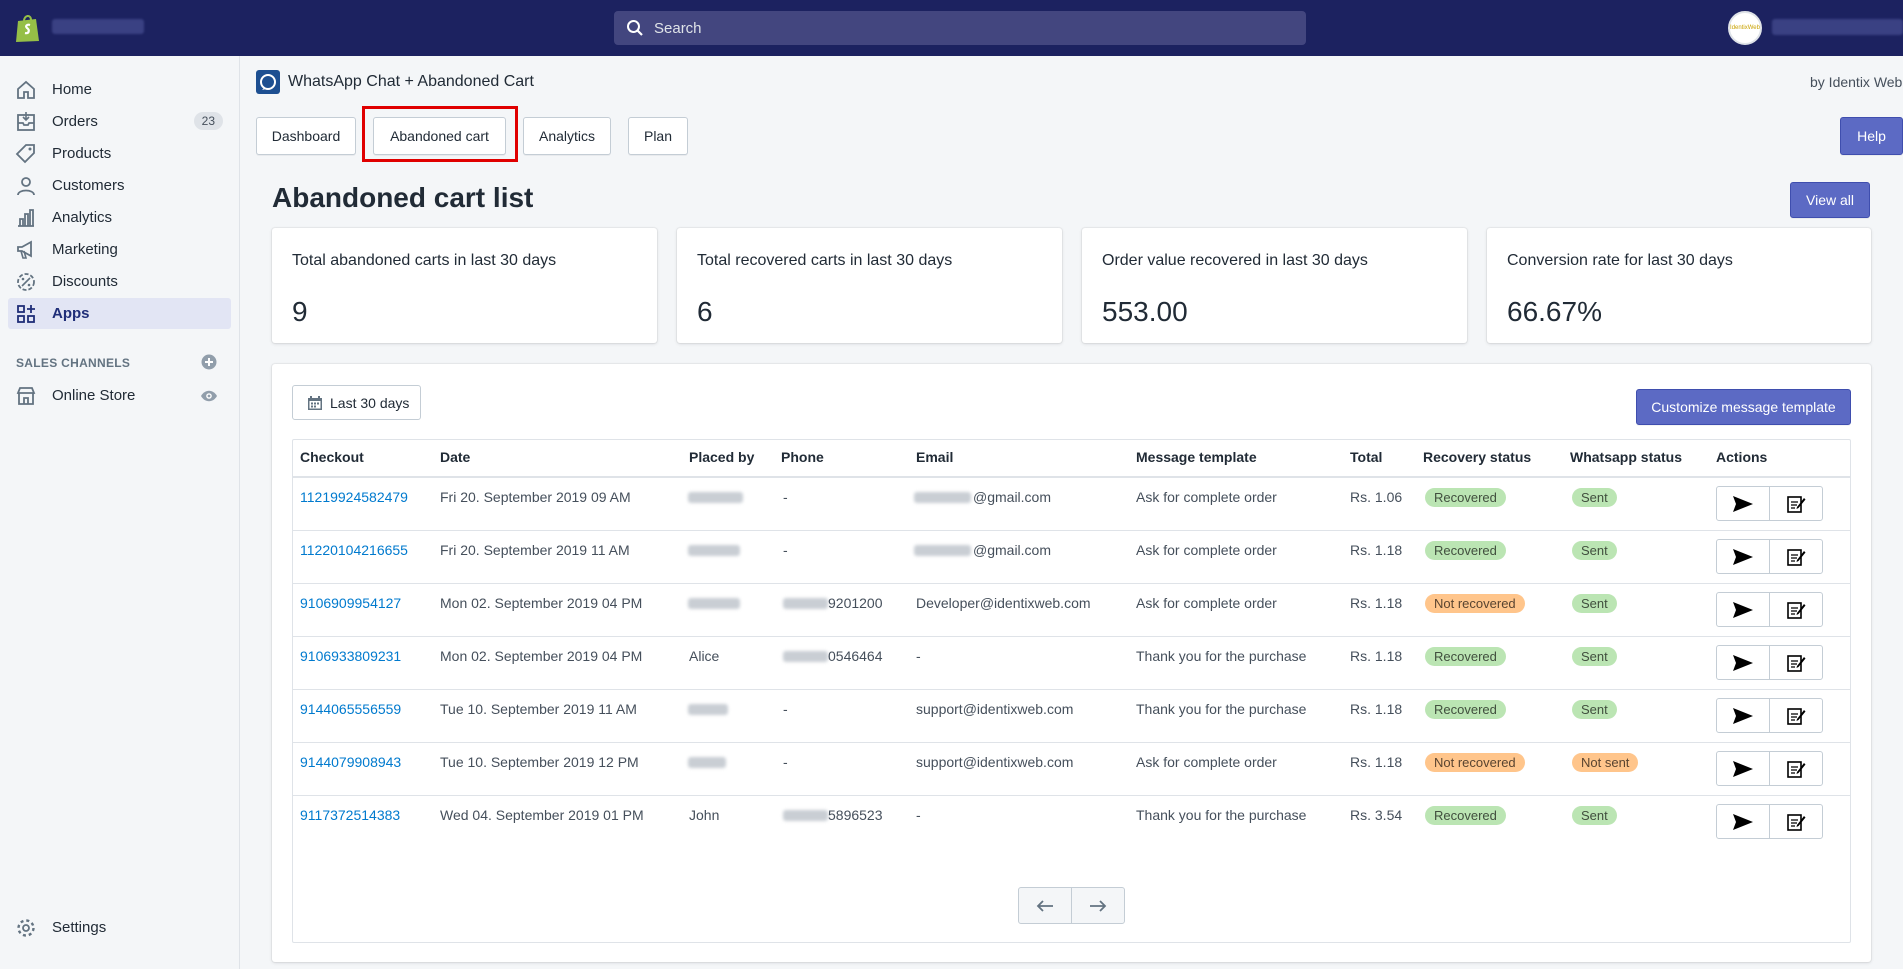  What do you see at coordinates (356, 402) in the screenshot?
I see `date-filter-button: Last 30 days` at bounding box center [356, 402].